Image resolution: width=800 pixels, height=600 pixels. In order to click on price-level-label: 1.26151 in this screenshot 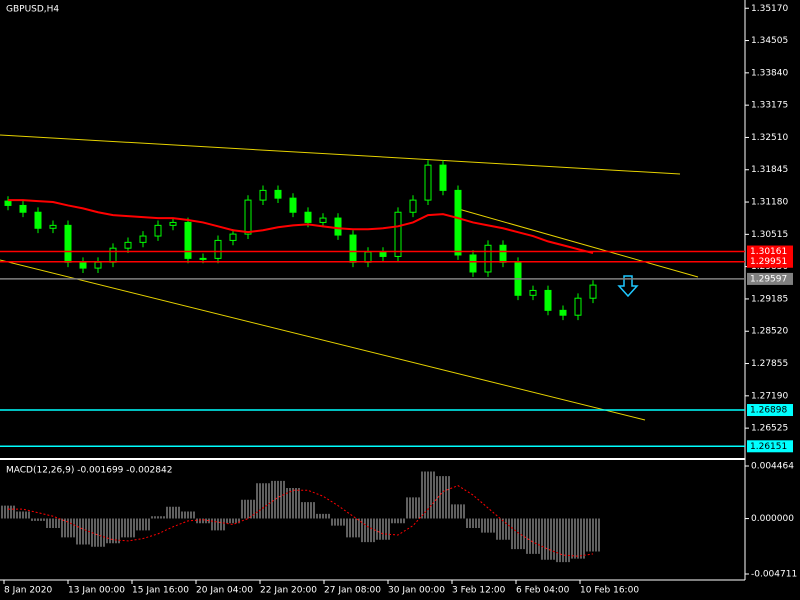, I will do `click(768, 447)`.